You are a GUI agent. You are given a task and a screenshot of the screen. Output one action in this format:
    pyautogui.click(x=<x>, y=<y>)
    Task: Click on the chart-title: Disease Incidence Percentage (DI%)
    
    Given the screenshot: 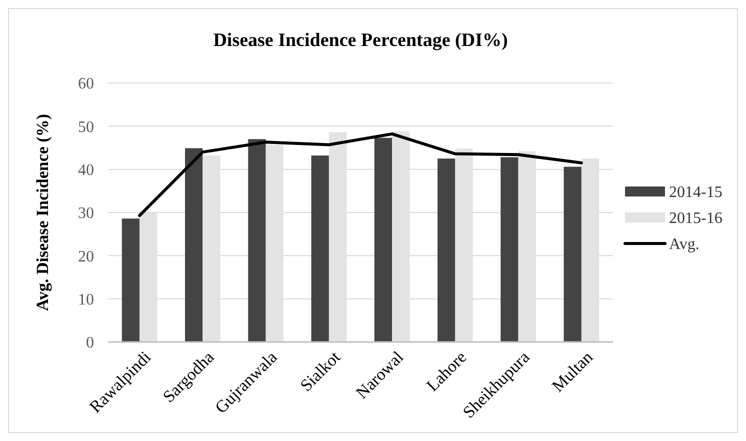 What is the action you would take?
    pyautogui.click(x=360, y=40)
    